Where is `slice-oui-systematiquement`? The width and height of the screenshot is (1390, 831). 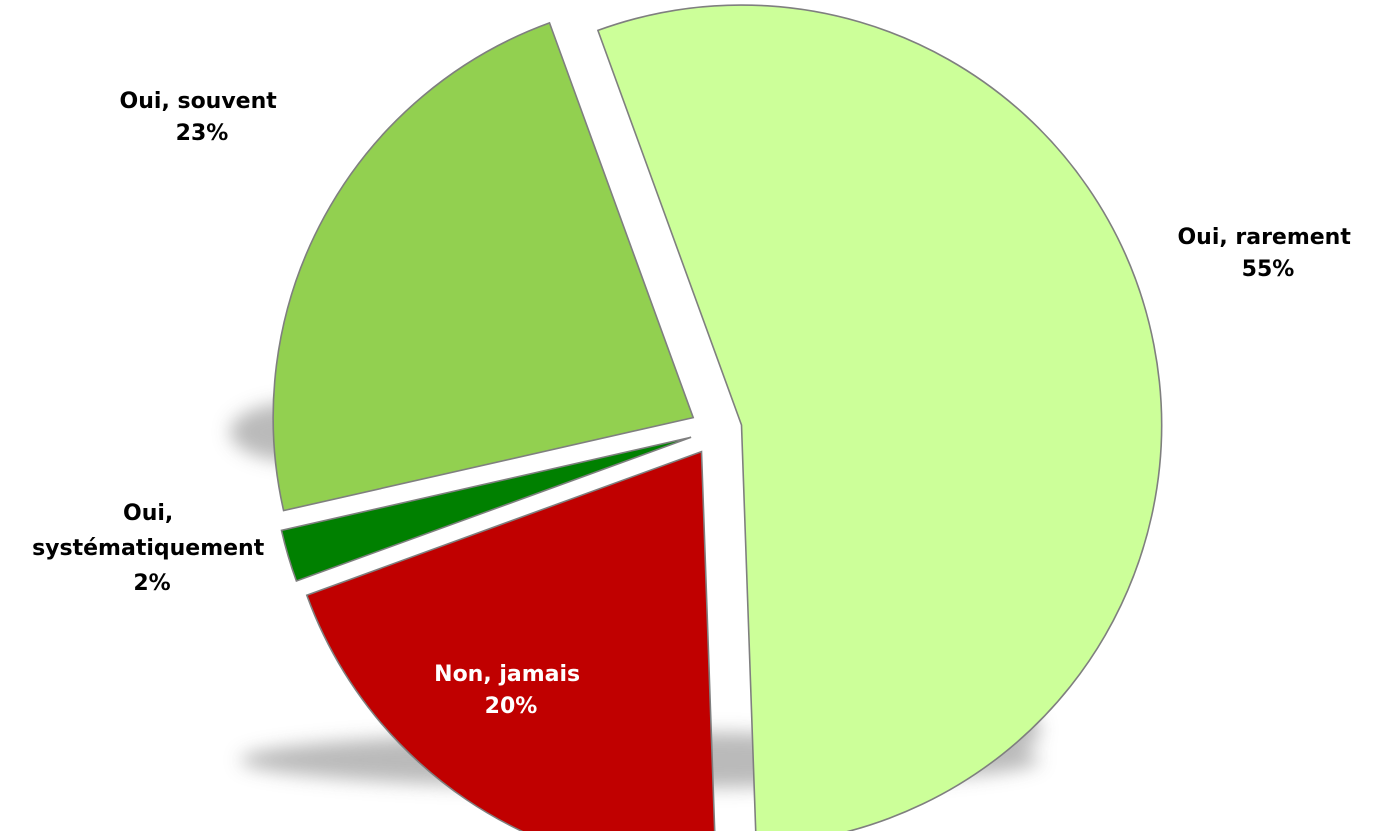 slice-oui-systematiquement is located at coordinates (486, 509).